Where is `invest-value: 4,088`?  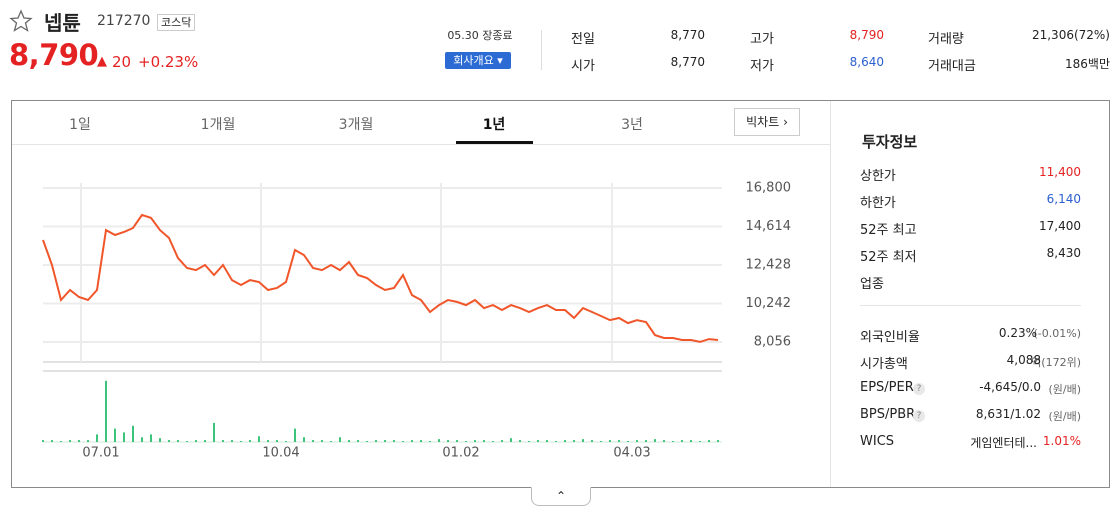 invest-value: 4,088 is located at coordinates (1023, 360).